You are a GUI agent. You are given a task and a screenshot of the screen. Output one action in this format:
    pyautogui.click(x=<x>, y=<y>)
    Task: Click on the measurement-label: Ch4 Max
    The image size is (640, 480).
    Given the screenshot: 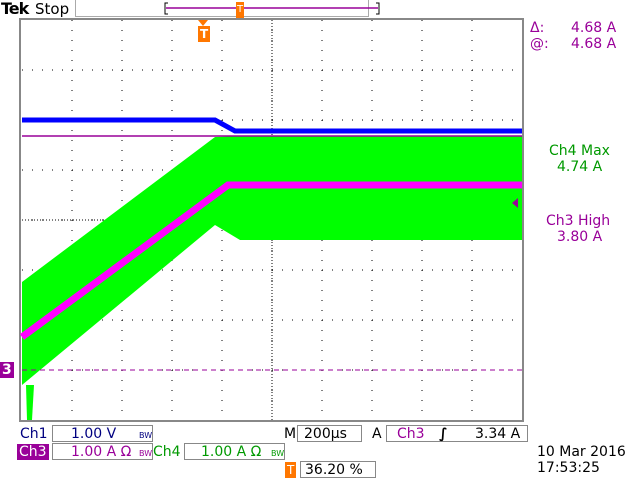 What is the action you would take?
    pyautogui.click(x=579, y=151)
    